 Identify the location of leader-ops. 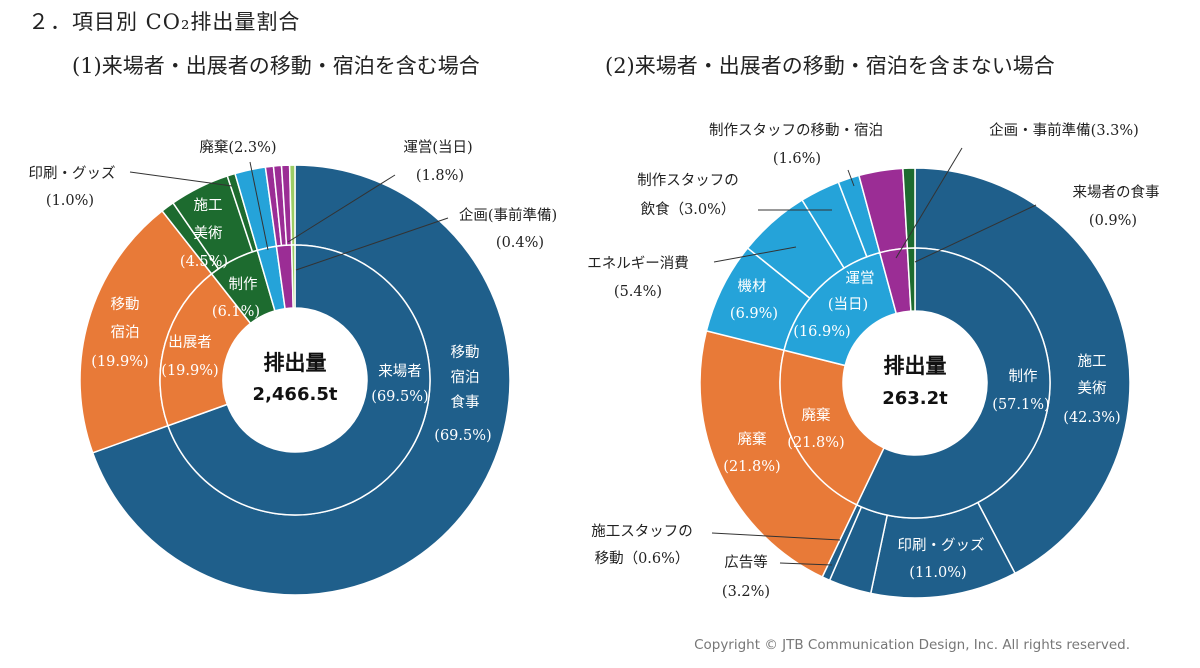
(341, 208).